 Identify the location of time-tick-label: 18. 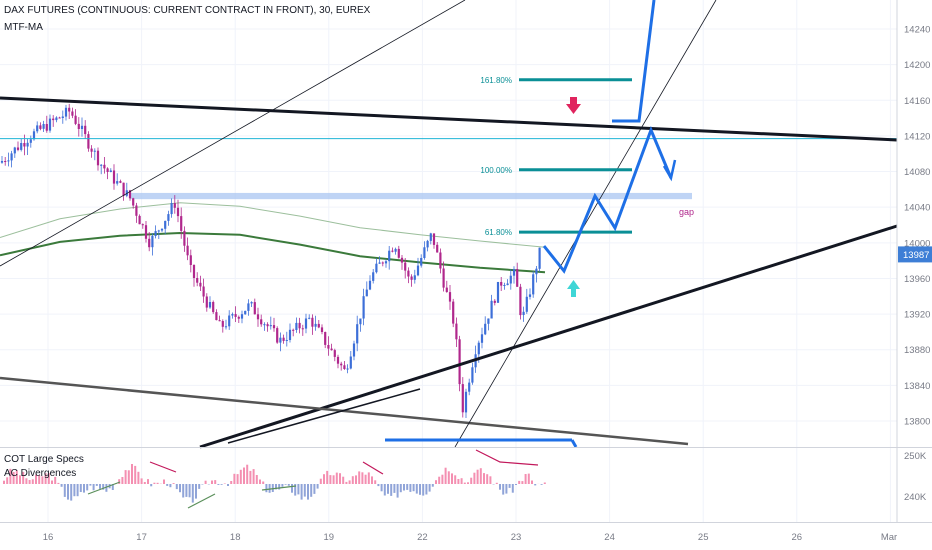
(235, 537).